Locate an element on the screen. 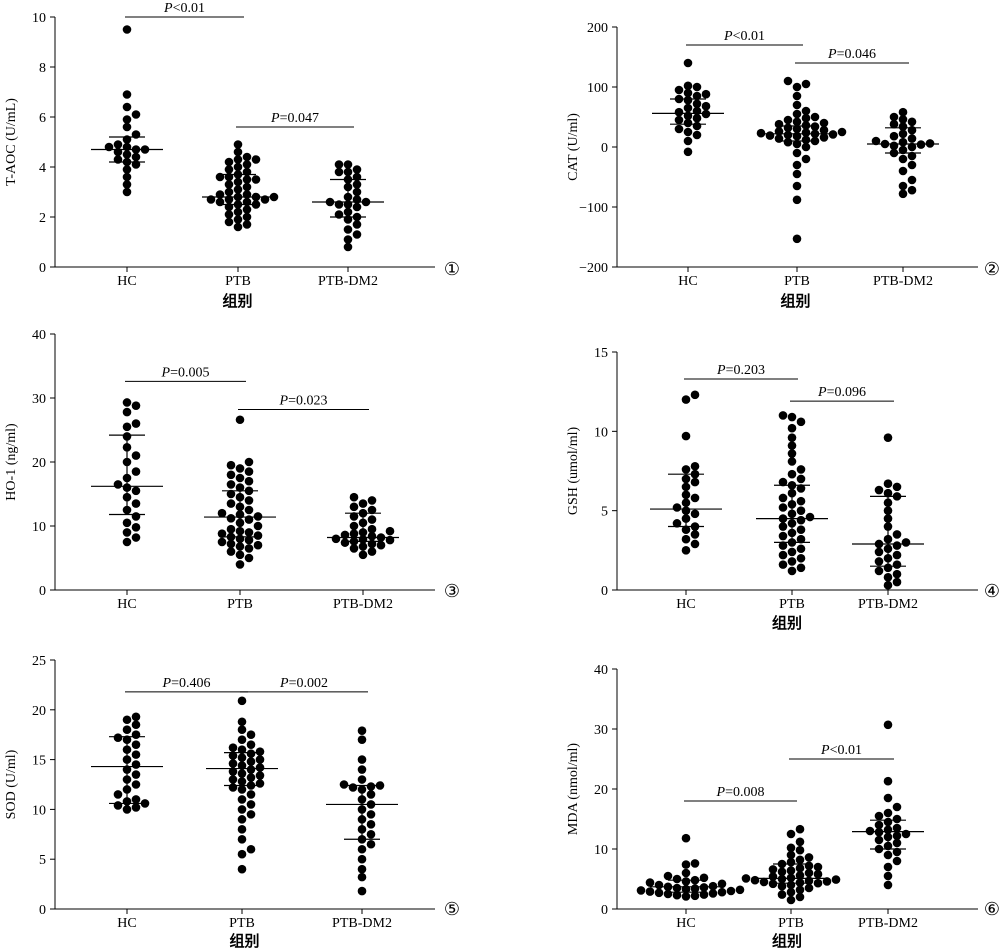 The image size is (1000, 950). y-tick-label: 0 is located at coordinates (604, 910).